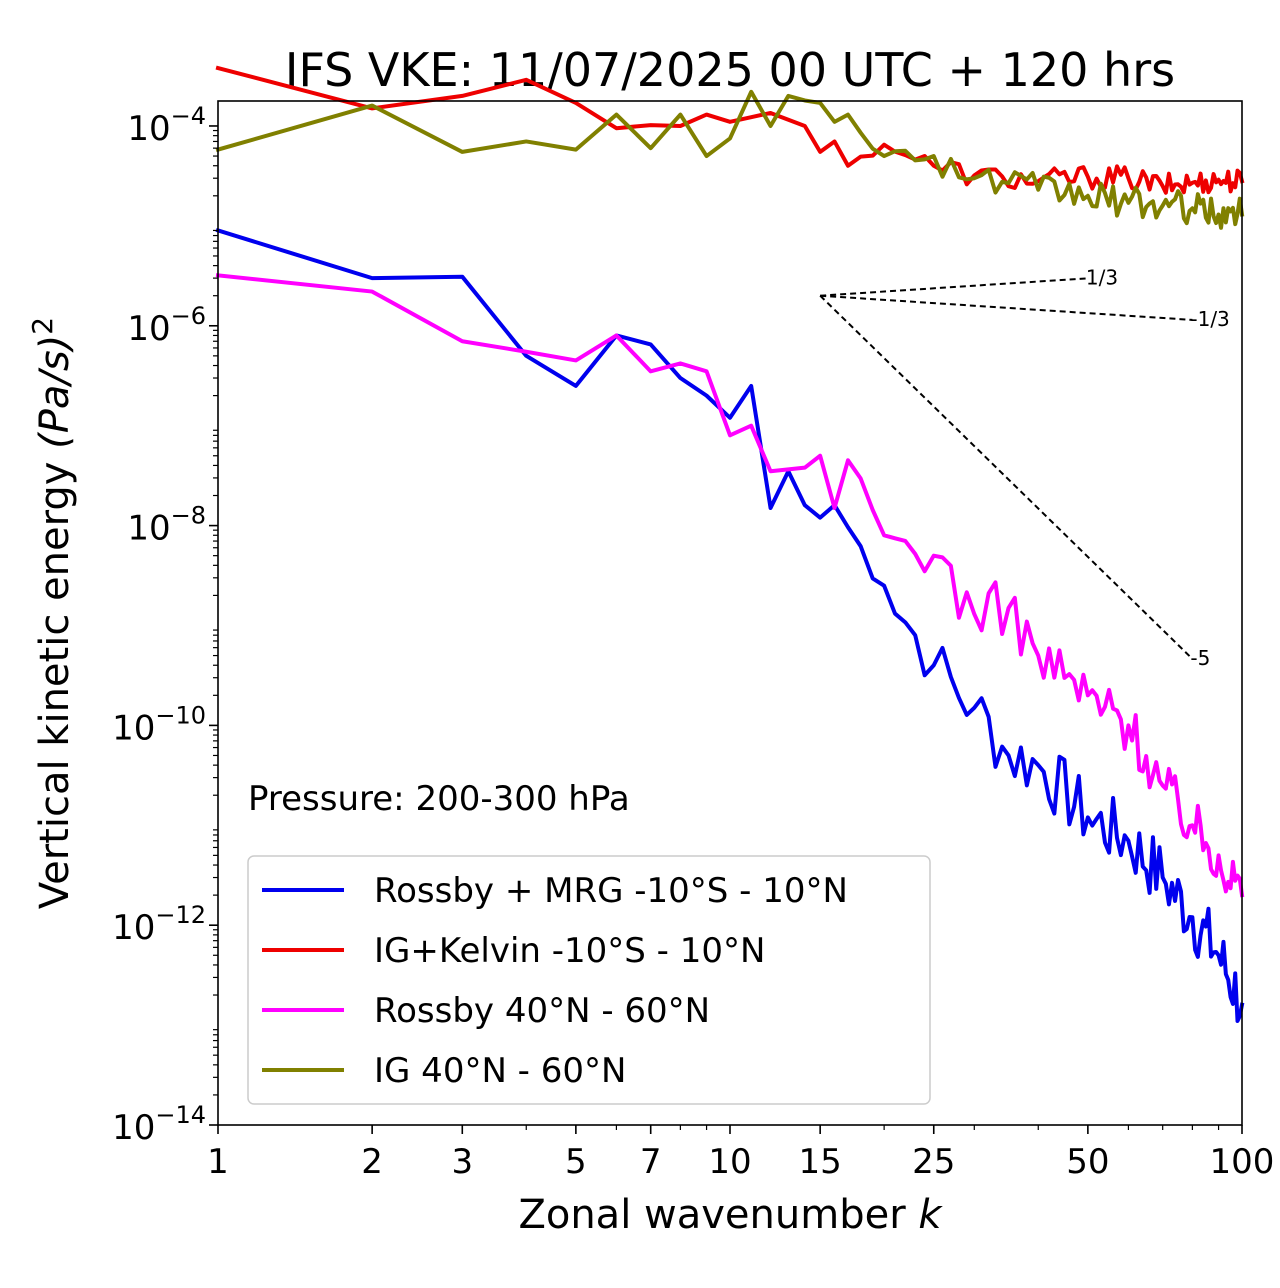 The image size is (1280, 1288). I want to click on x-tick-label: 3, so click(462, 1162).